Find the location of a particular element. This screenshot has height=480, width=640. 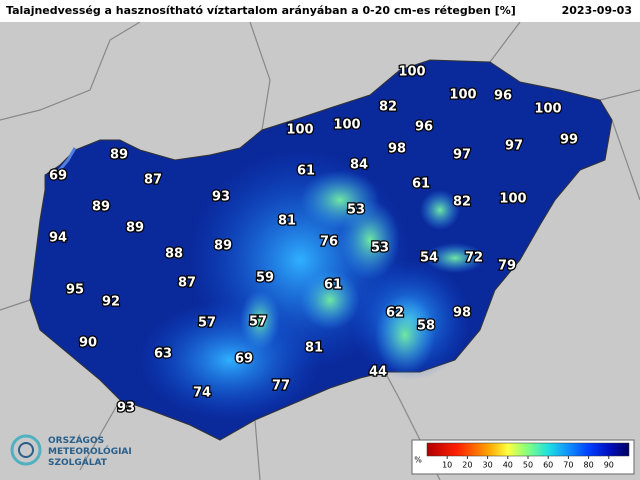

legend-tick-label: 30 is located at coordinates (488, 465).